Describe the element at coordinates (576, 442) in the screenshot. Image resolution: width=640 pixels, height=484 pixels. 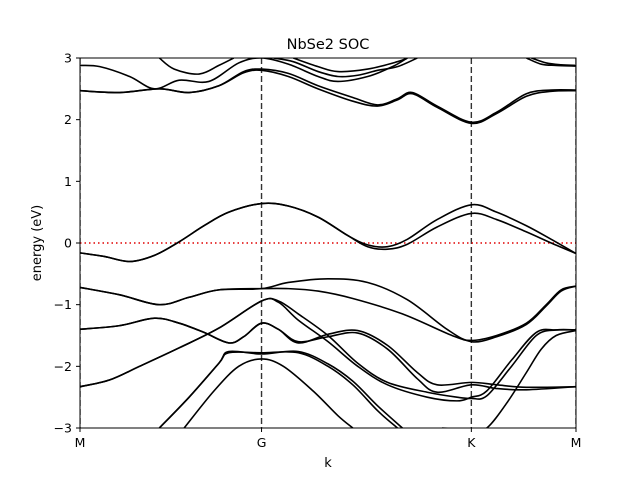
I see `x-tick-label-3: M` at that location.